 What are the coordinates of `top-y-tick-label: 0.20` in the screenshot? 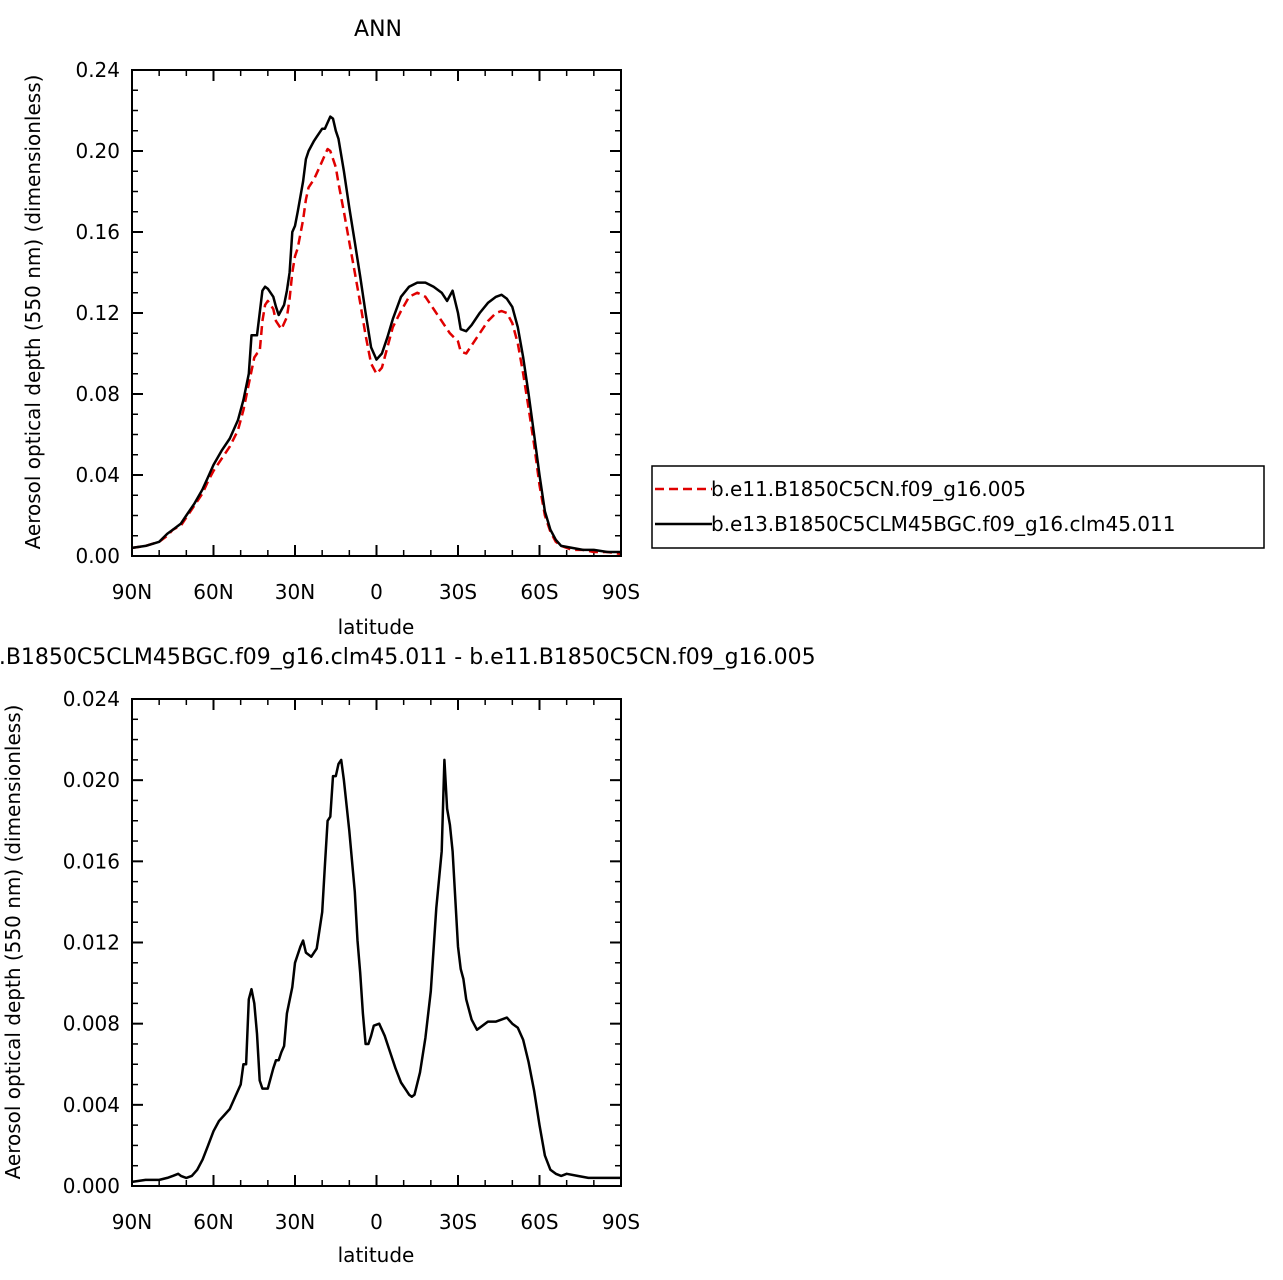 It's located at (97, 151).